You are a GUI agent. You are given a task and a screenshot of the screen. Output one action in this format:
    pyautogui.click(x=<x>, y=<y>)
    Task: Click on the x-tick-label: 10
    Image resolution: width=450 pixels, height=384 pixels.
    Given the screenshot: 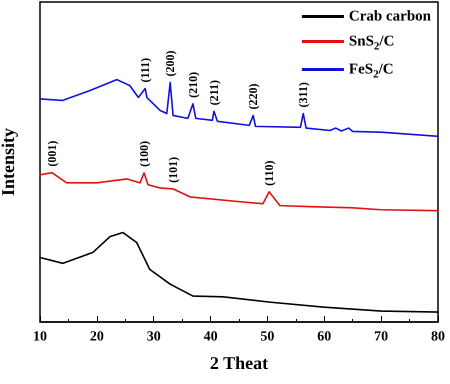 What is the action you would take?
    pyautogui.click(x=40, y=337)
    